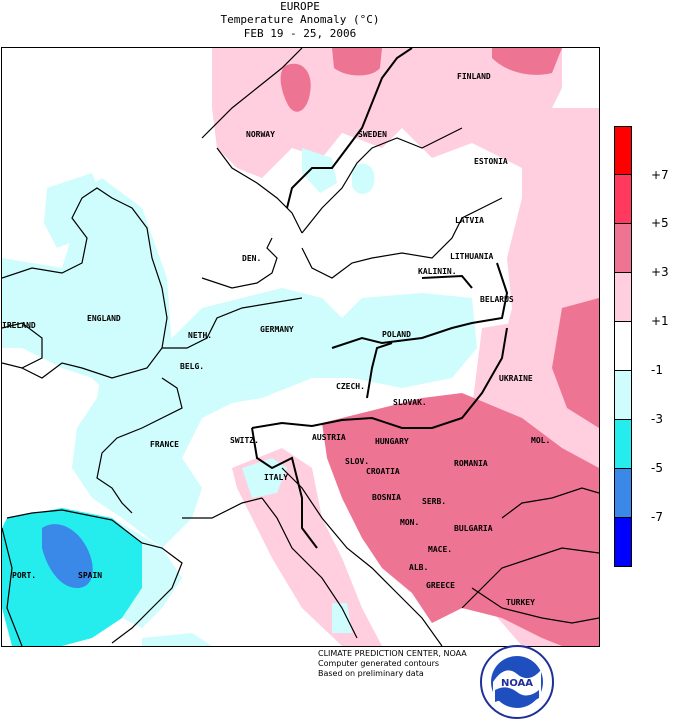  Describe the element at coordinates (90, 575) in the screenshot. I see `map-label-spain: SPAIN` at that location.